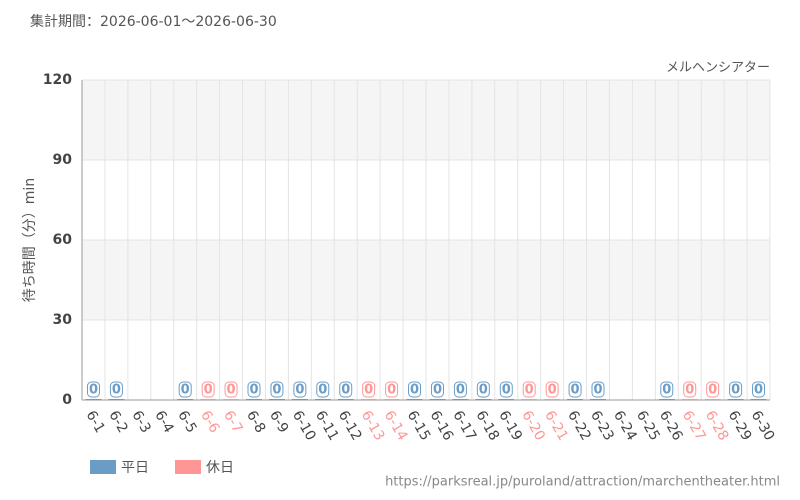 The width and height of the screenshot is (800, 500). I want to click on x-tick-label: 6-15, so click(419, 426).